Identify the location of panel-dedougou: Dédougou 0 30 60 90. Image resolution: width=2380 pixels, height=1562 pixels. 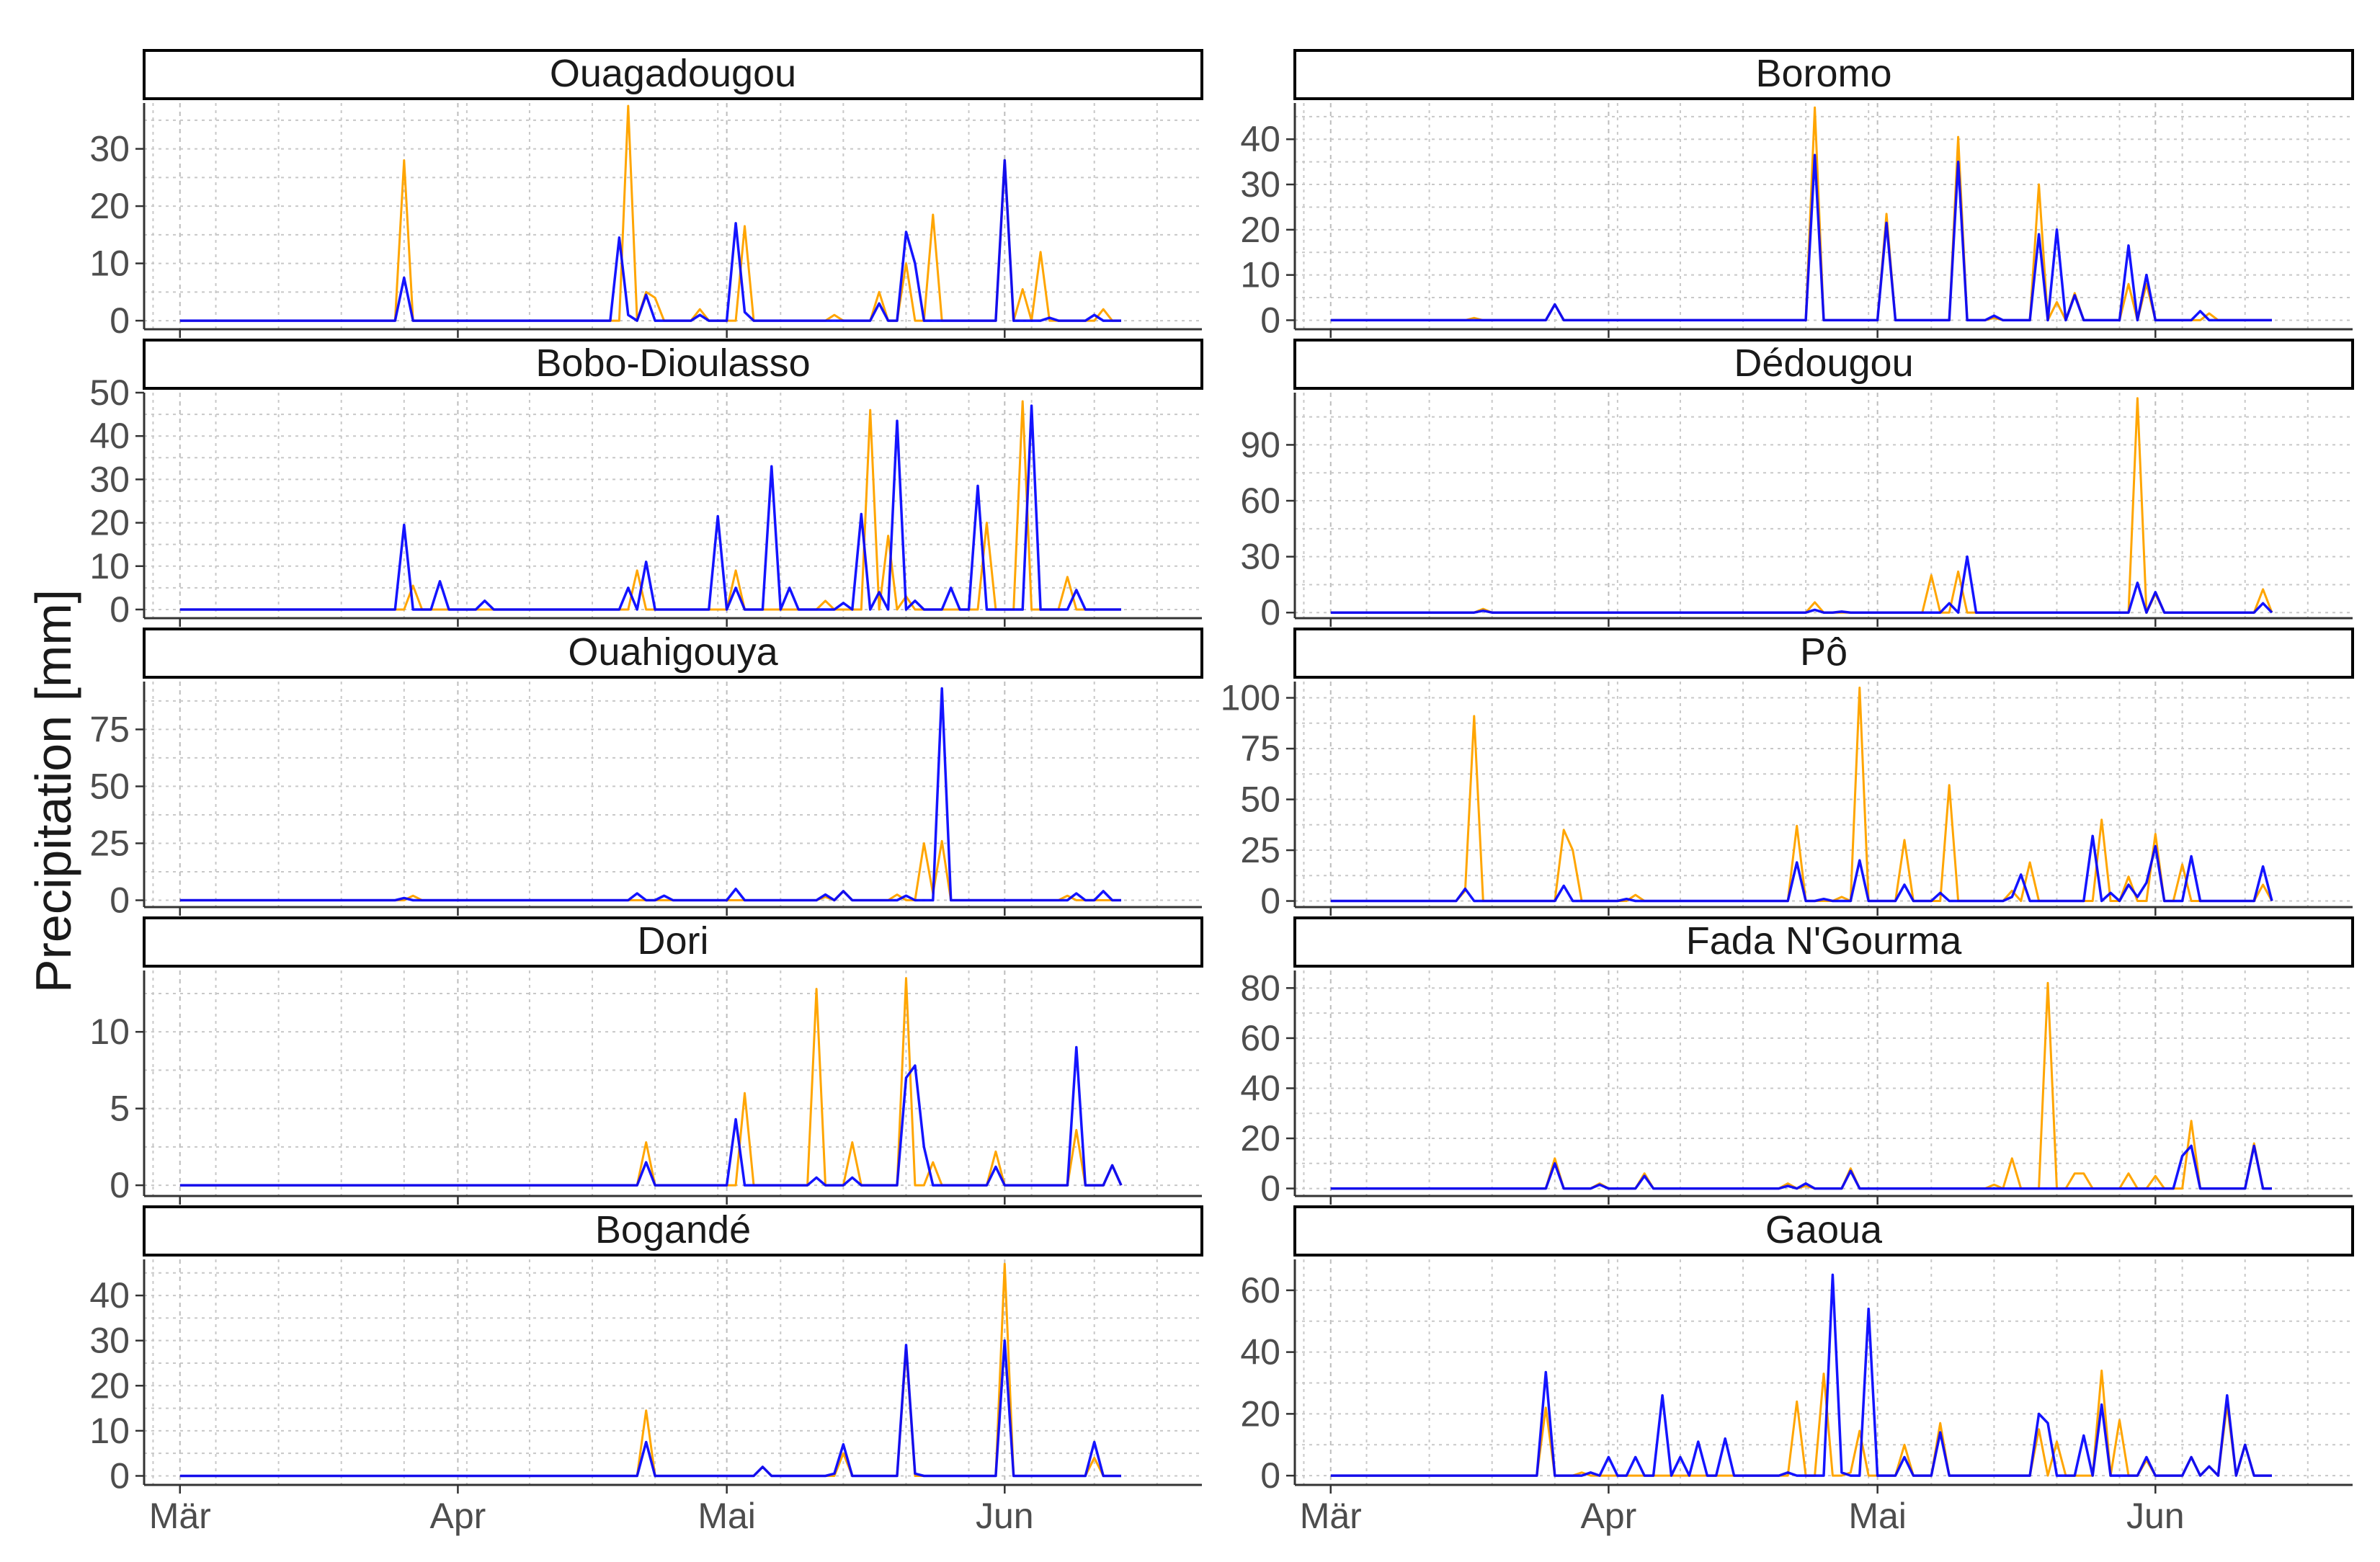
(1797, 486).